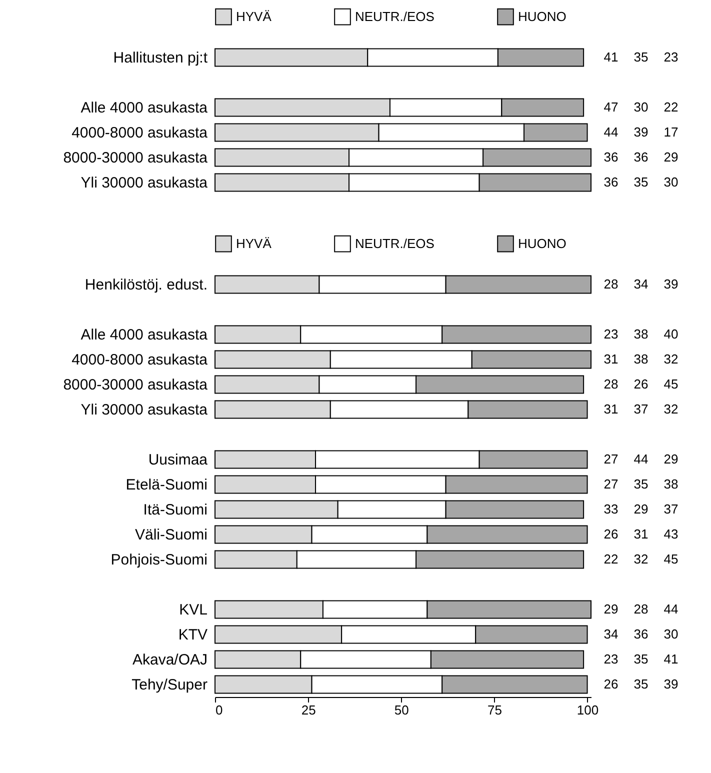 The height and width of the screenshot is (773, 711). What do you see at coordinates (171, 535) in the screenshot?
I see `y-tick-label: Väli-Suomi` at bounding box center [171, 535].